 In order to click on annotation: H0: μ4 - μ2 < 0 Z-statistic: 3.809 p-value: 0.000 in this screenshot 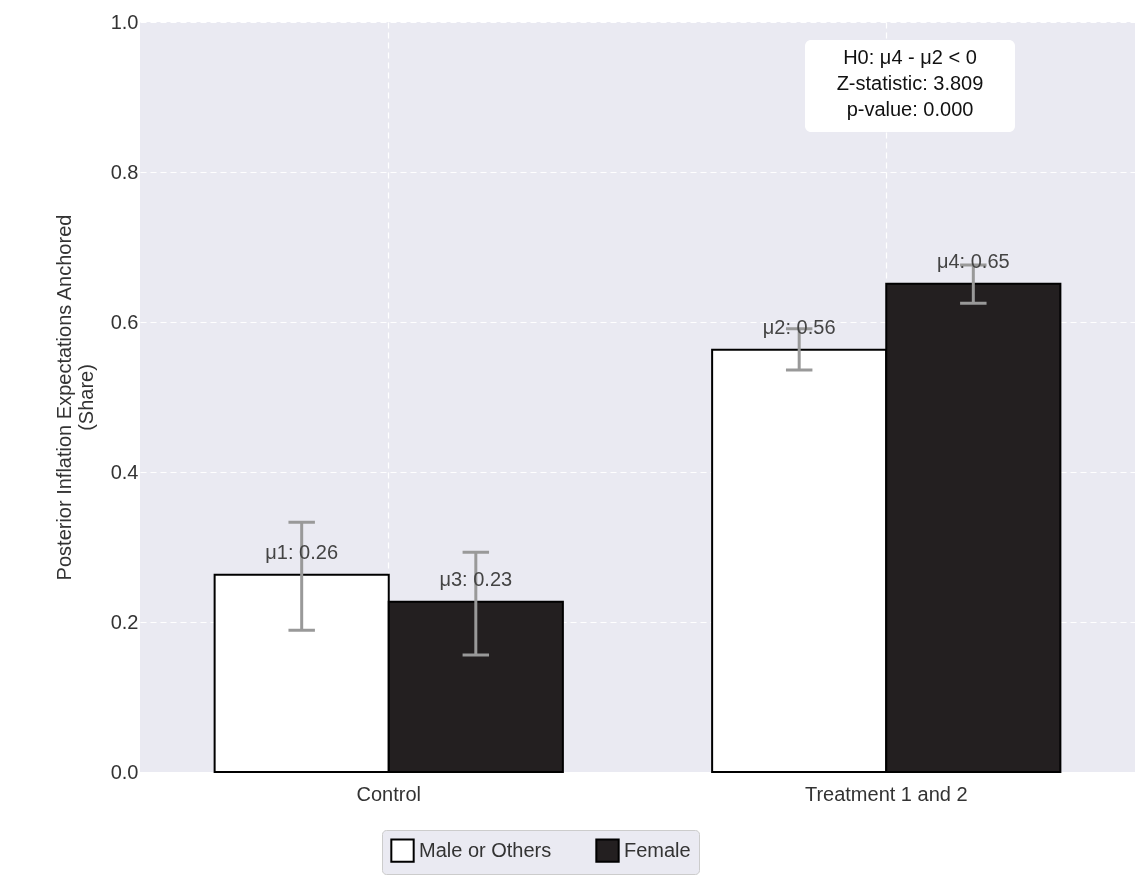, I will do `click(910, 83)`.